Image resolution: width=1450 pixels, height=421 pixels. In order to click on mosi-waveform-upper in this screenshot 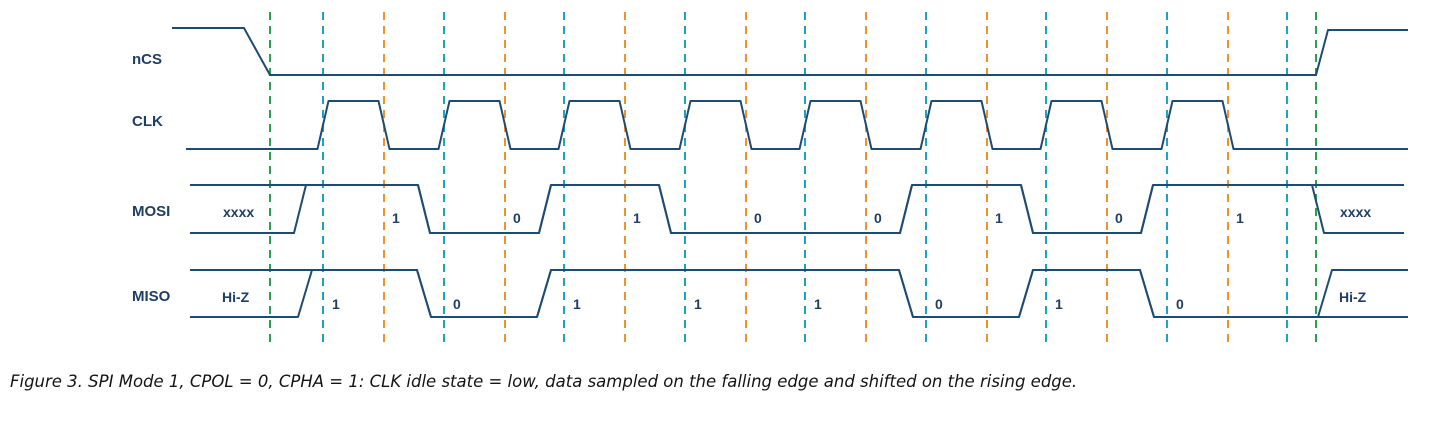, I will do `click(797, 209)`.